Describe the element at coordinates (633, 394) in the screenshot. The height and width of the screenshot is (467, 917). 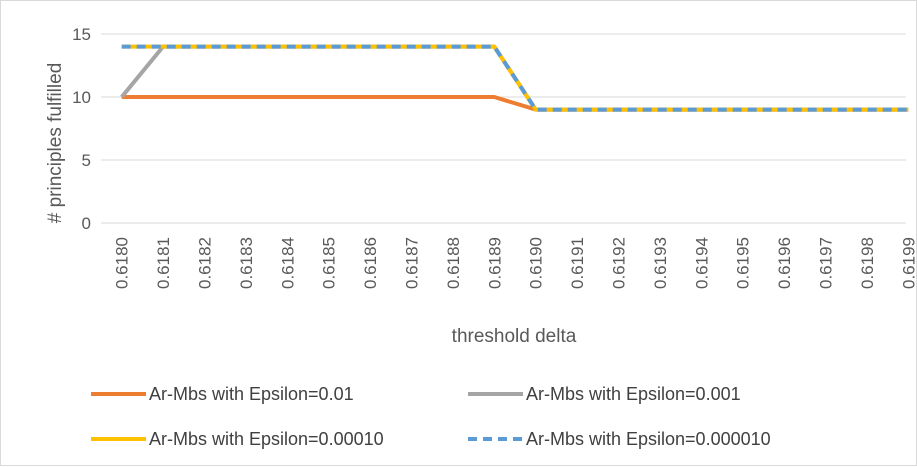
I see `legend-label: Ar-Mbs with Epsilon=0.001` at that location.